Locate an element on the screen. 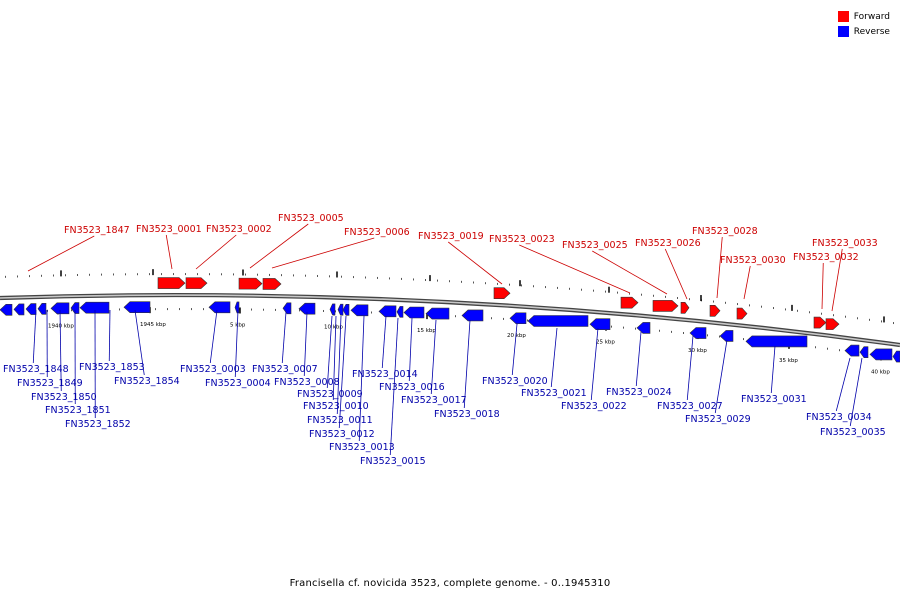  tick-label: 5 kbp is located at coordinates (238, 325).